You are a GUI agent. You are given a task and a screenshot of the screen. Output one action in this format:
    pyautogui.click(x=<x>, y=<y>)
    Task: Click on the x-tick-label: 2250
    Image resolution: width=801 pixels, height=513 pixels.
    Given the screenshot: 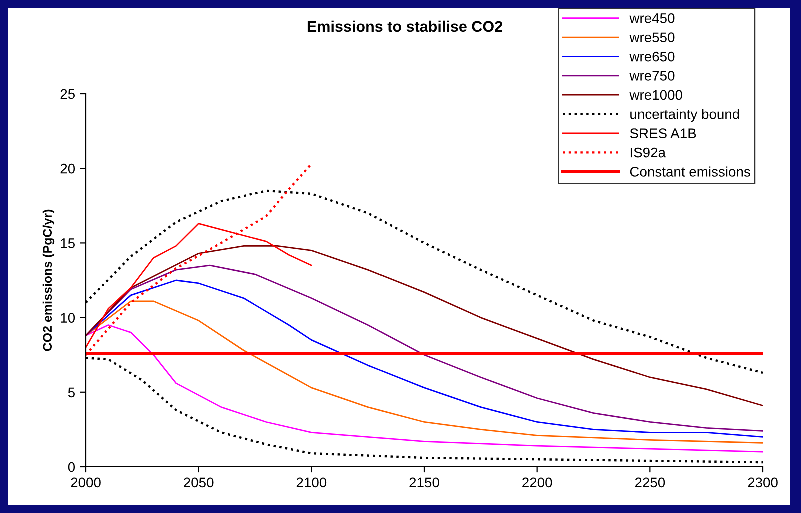 What is the action you would take?
    pyautogui.click(x=650, y=483)
    